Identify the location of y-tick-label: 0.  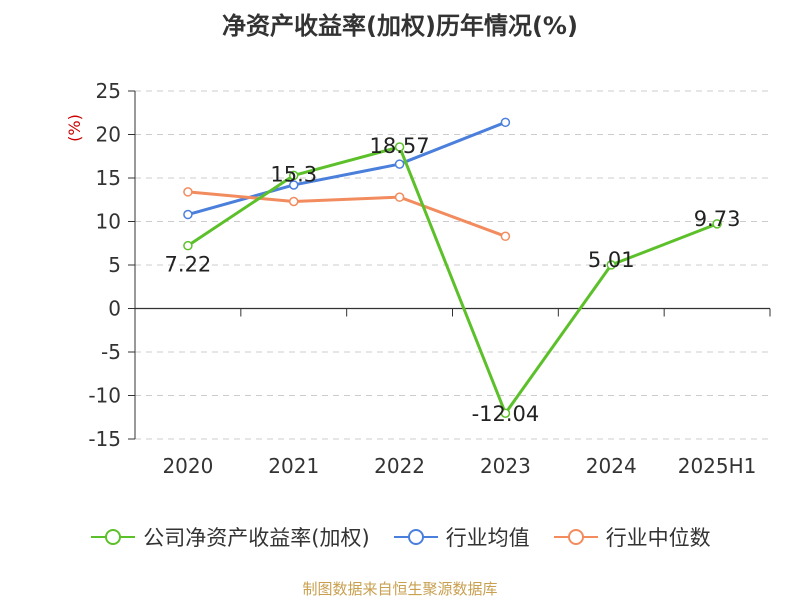
(114, 309).